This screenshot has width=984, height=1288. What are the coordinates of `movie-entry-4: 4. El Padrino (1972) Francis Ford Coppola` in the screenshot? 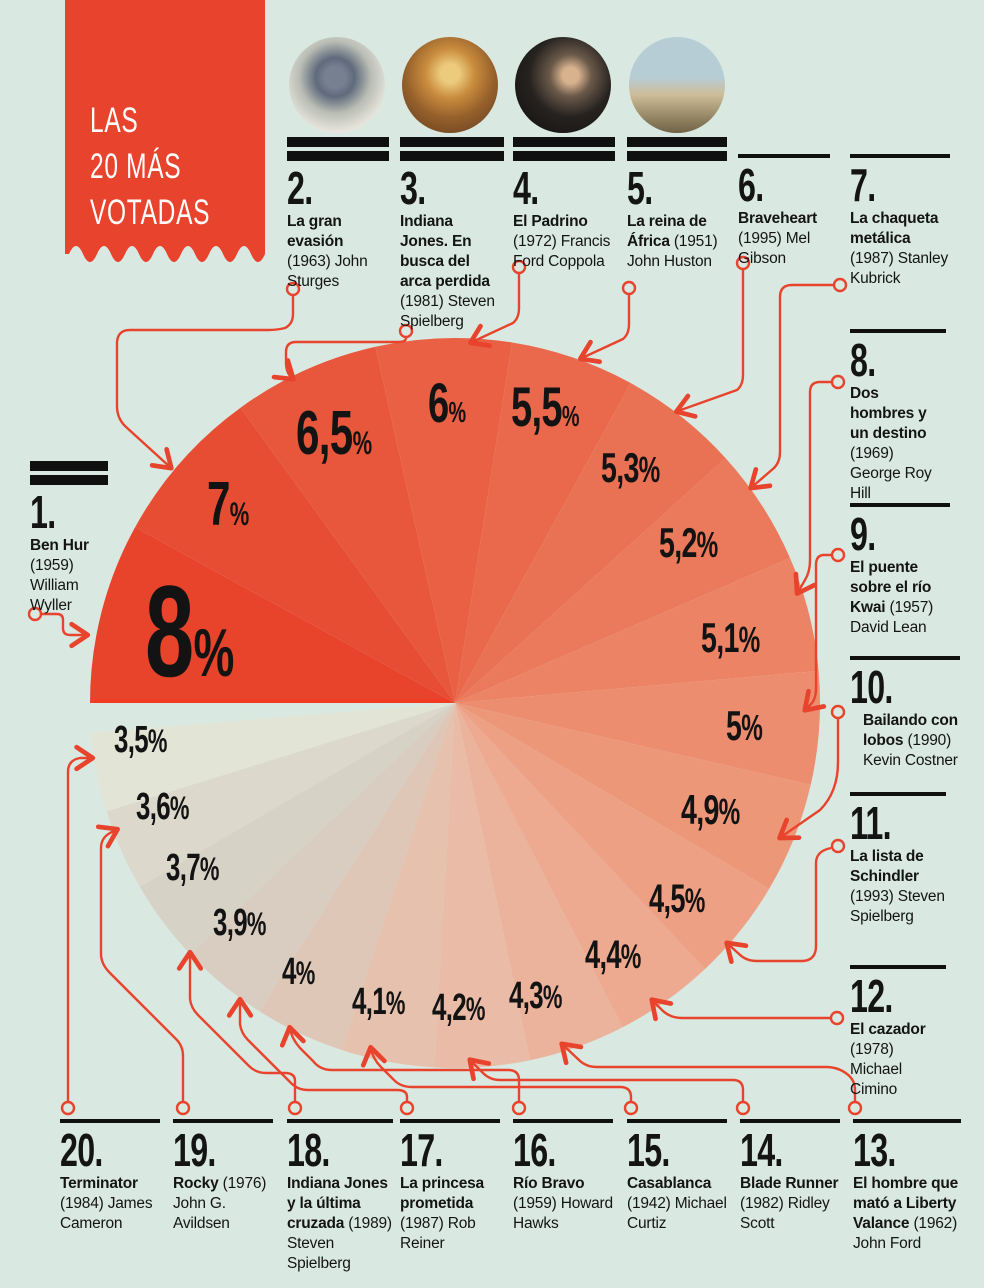 It's located at (564, 154).